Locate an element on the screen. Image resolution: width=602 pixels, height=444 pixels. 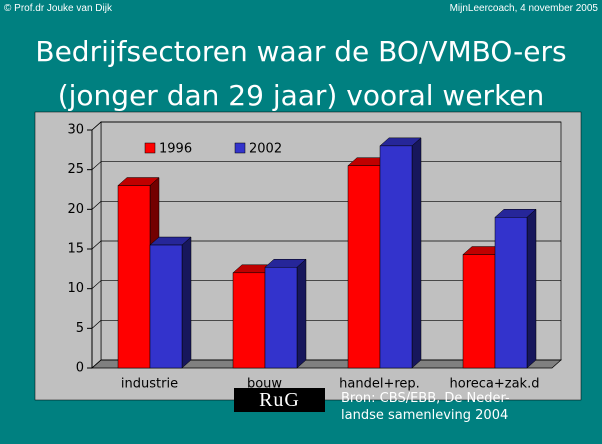
y-tick-label: 10 is located at coordinates (75, 288).